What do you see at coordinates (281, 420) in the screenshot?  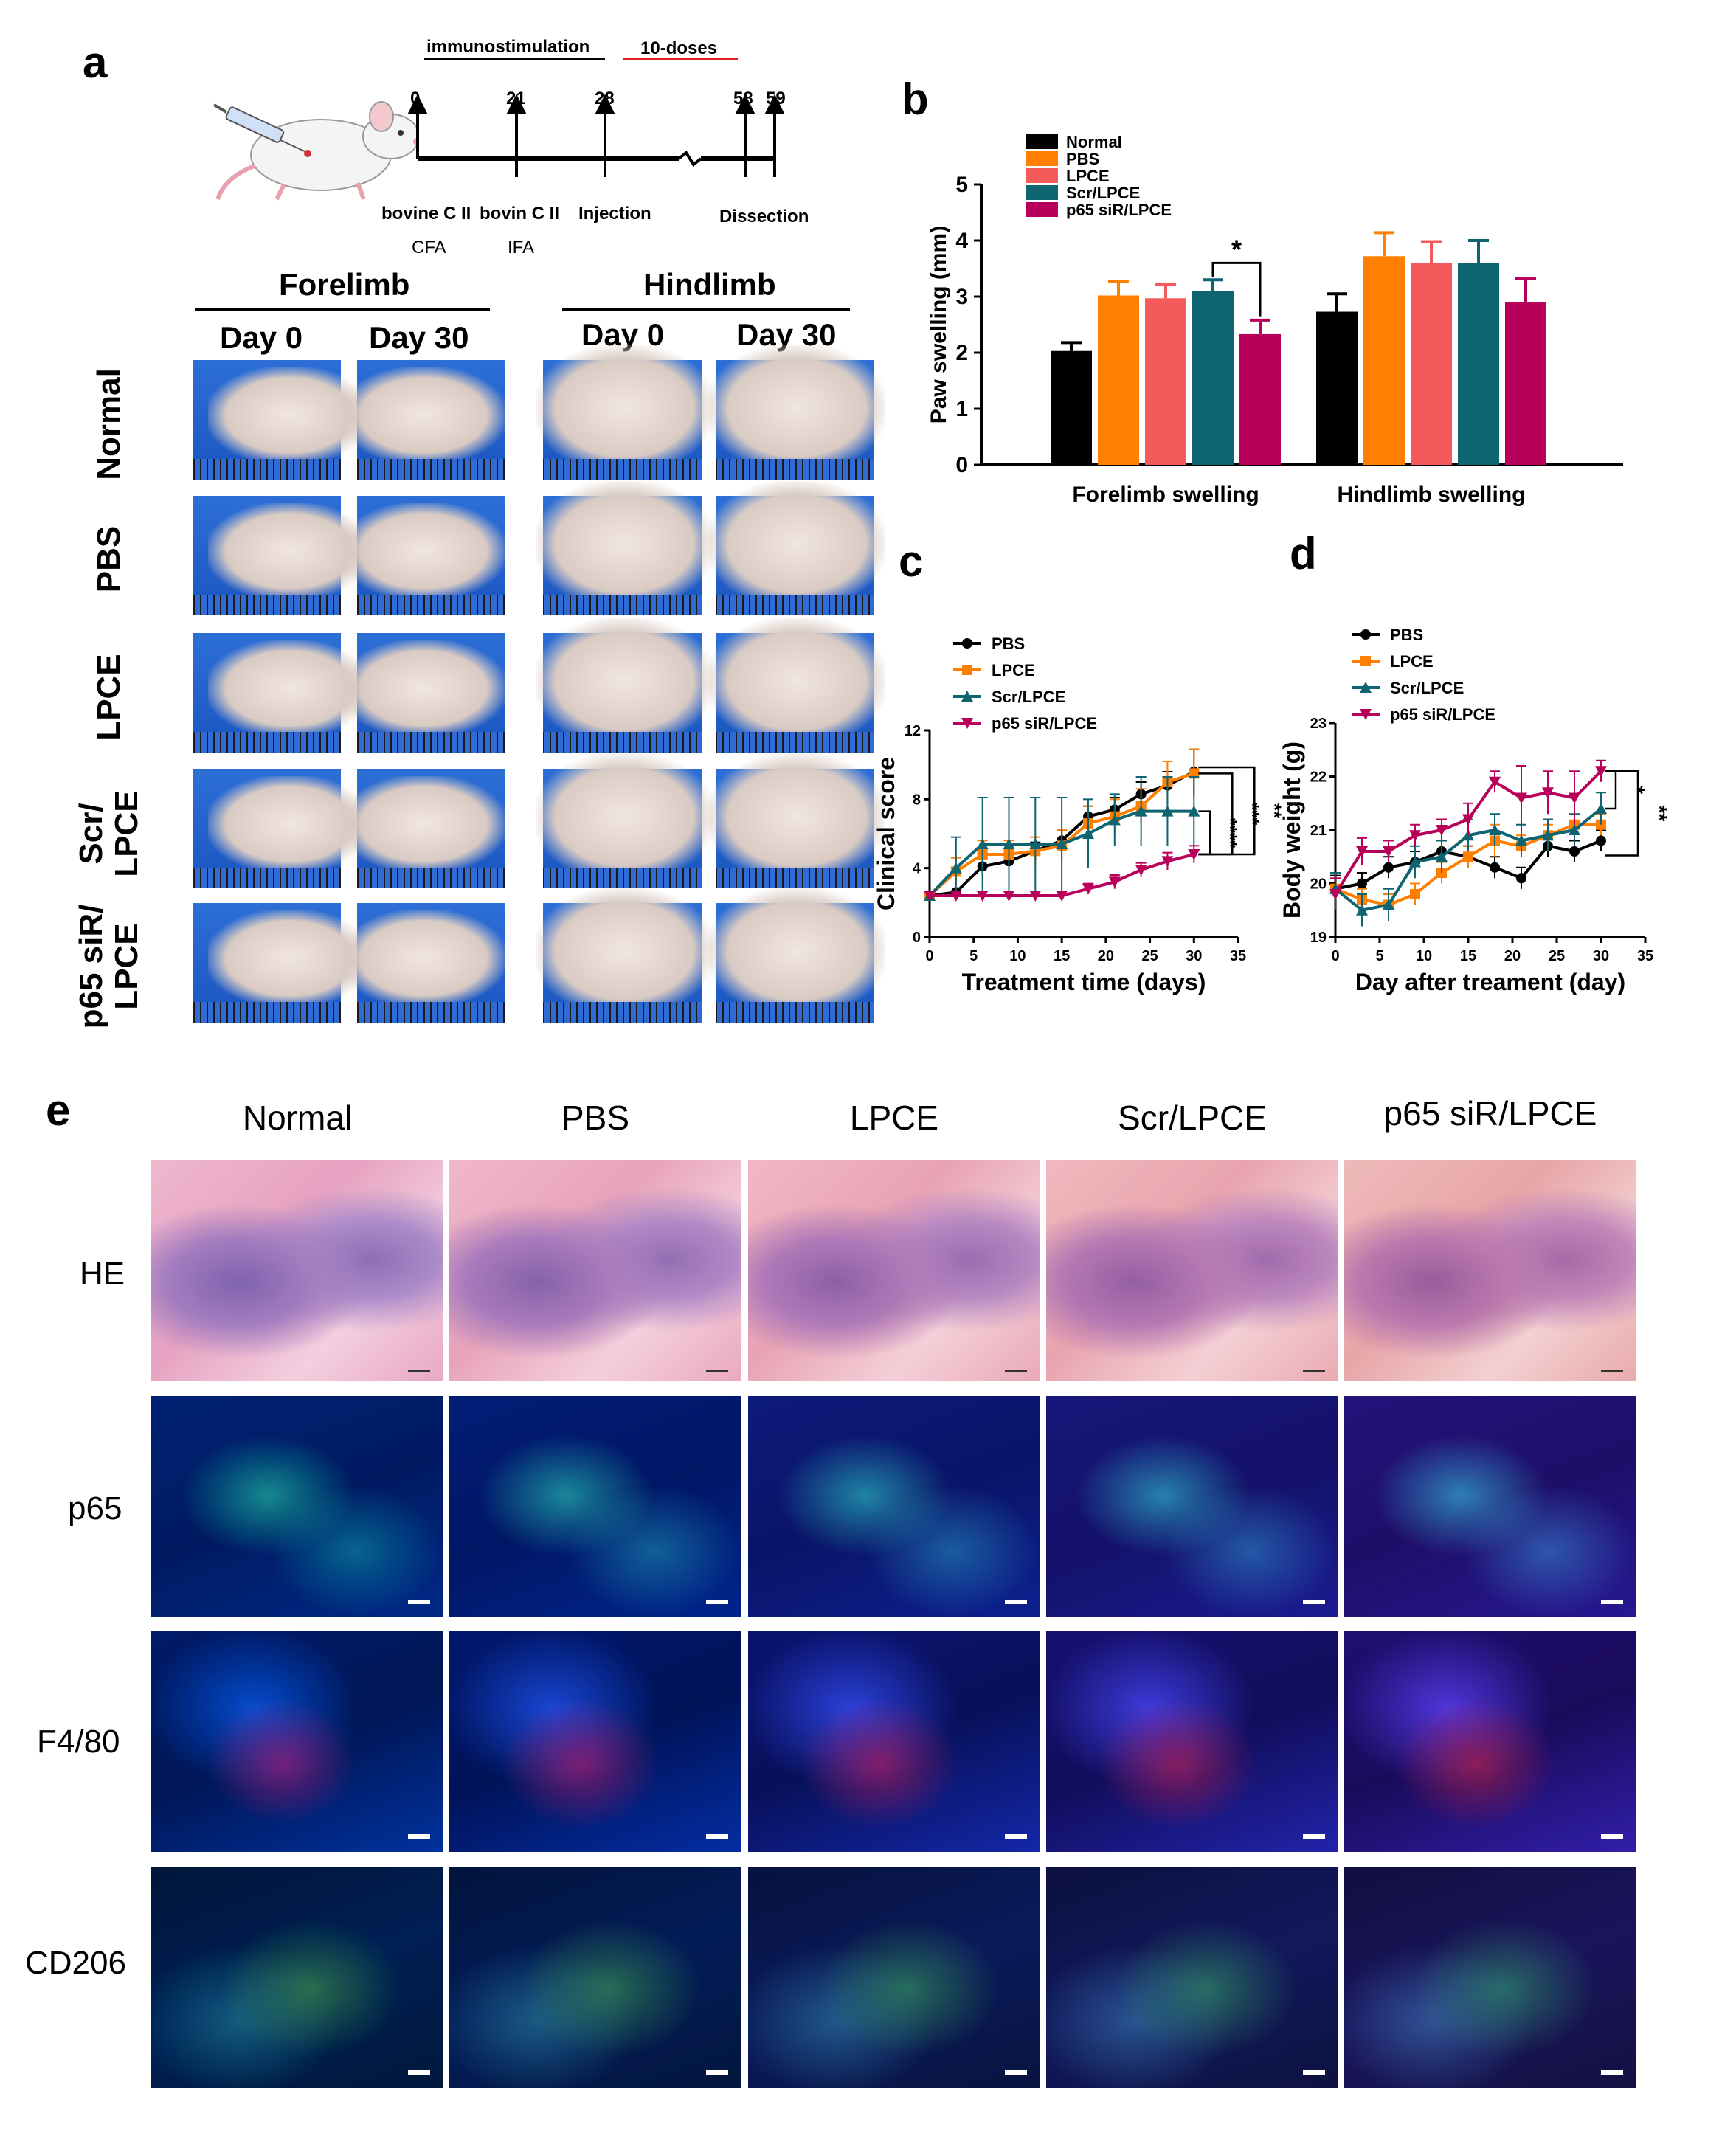 I see `paw-photo-normal-forelimb-day0` at bounding box center [281, 420].